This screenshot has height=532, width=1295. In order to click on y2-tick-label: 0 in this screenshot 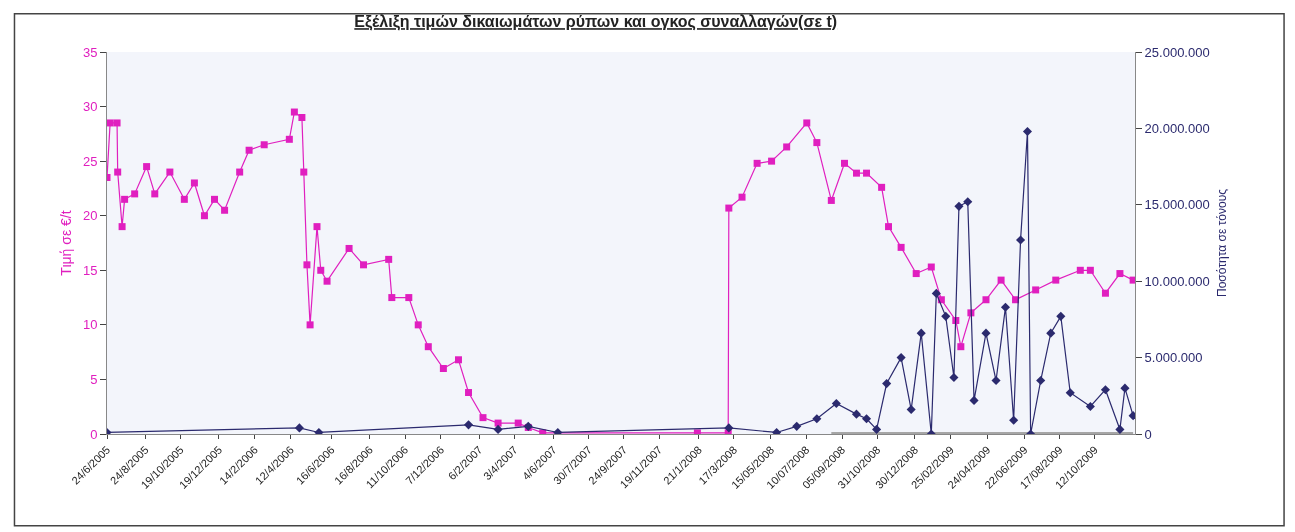, I will do `click(1148, 434)`.